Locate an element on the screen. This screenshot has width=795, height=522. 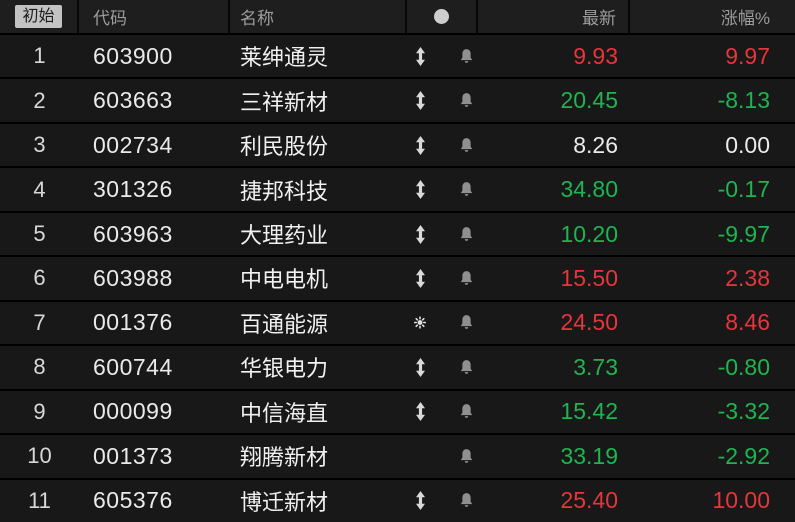
table-row: 11 605376 博迁新材 25.40 10.00 is located at coordinates (397, 500).